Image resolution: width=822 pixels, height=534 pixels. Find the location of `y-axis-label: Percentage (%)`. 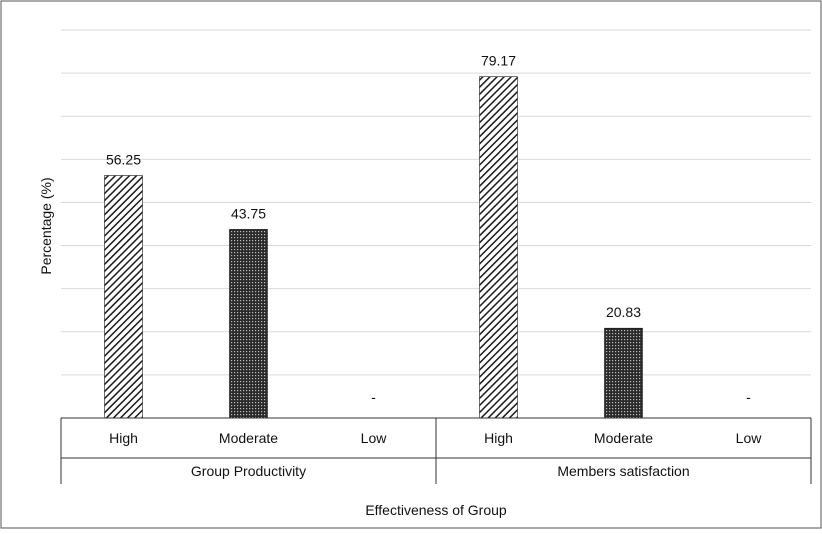

y-axis-label: Percentage (%) is located at coordinates (46, 225).